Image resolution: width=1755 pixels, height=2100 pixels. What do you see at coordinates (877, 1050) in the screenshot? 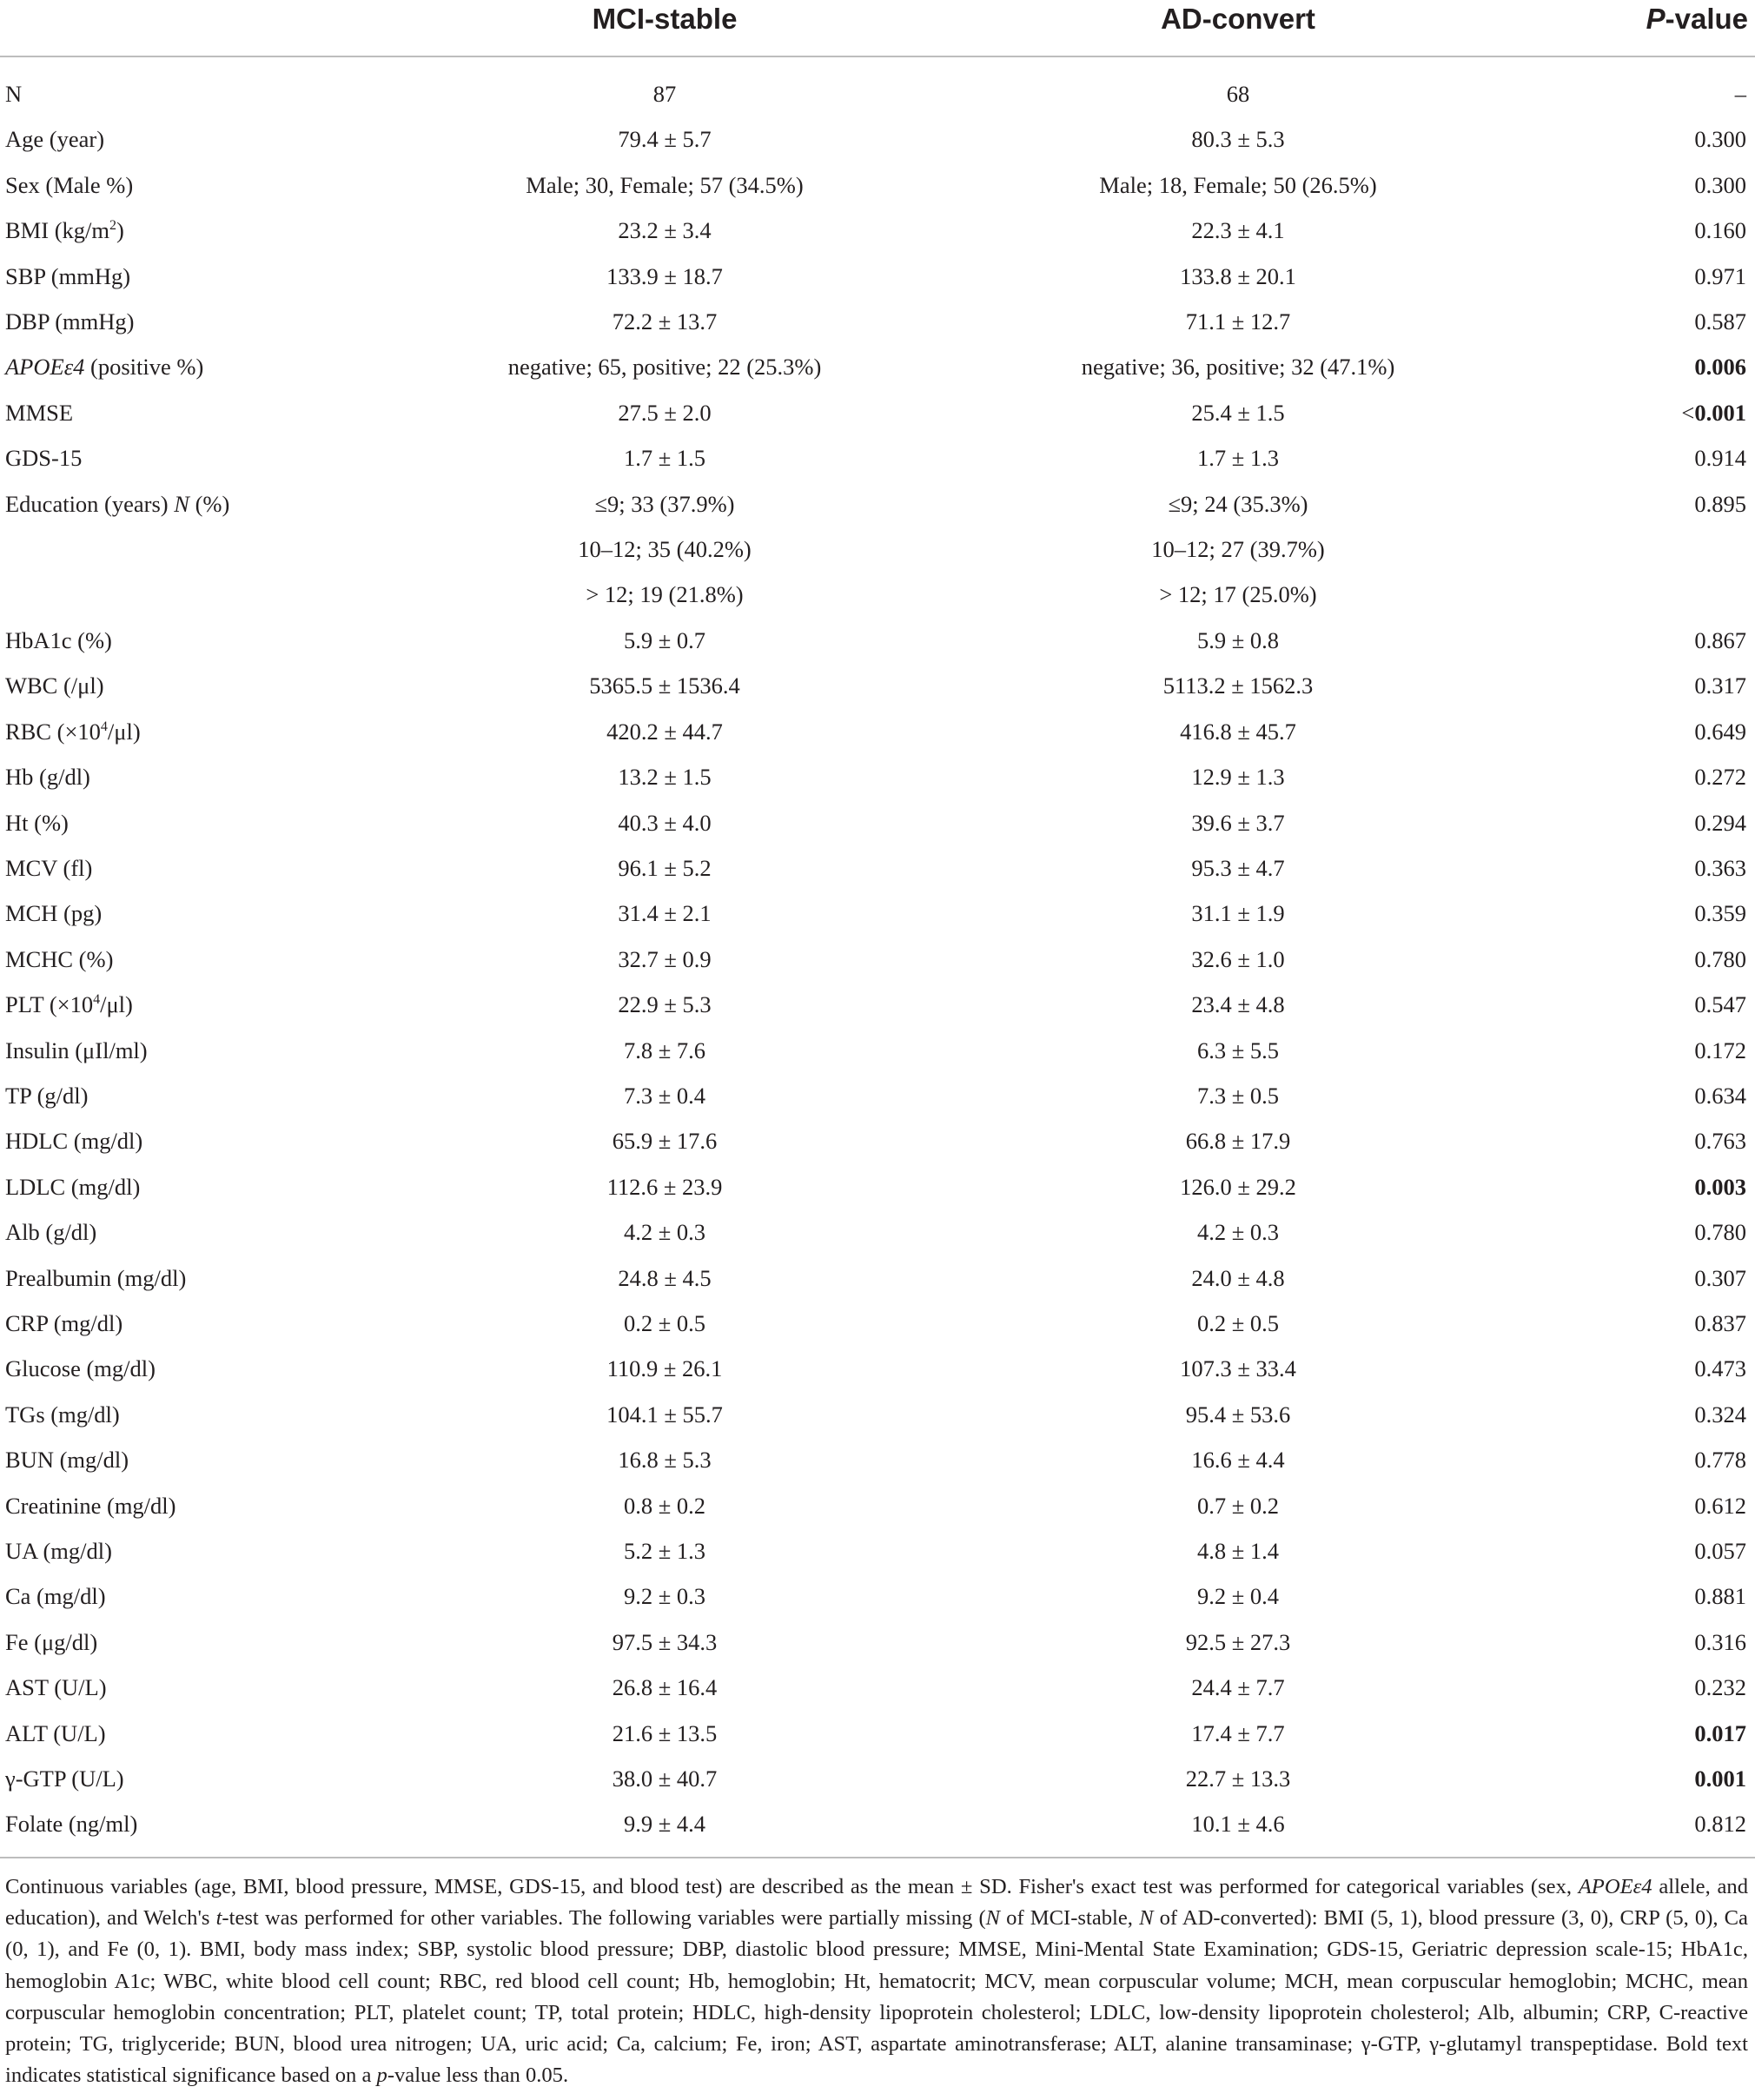
I see `table-row: Insulin (μIl/ml) 7.8 ± 7.6 6.3 ± 5.5 0.172` at bounding box center [877, 1050].